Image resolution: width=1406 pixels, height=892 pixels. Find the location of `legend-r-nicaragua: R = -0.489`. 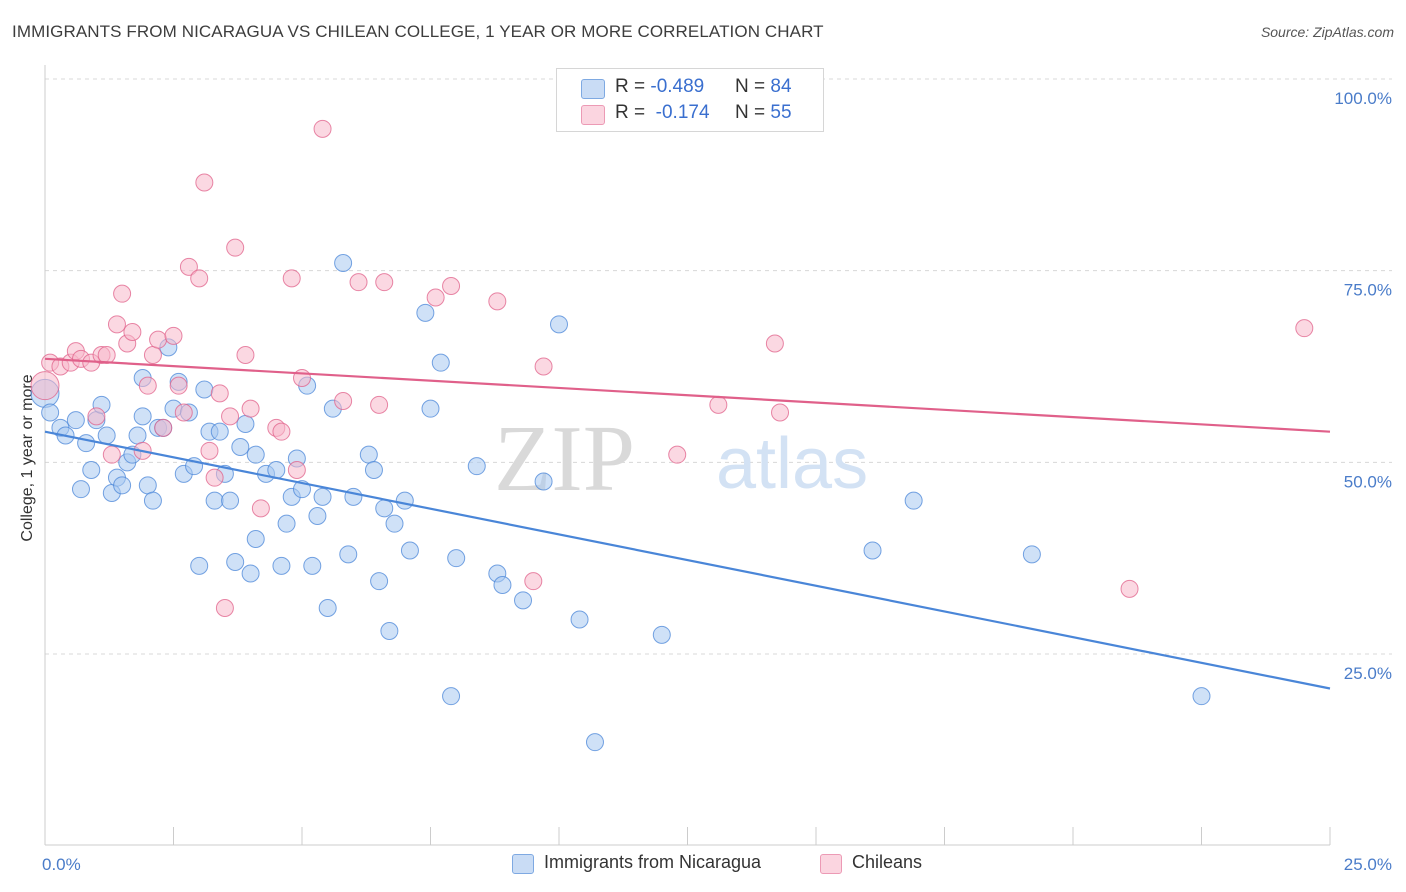

legend-r-nicaragua: R = -0.489 is located at coordinates (659, 87).